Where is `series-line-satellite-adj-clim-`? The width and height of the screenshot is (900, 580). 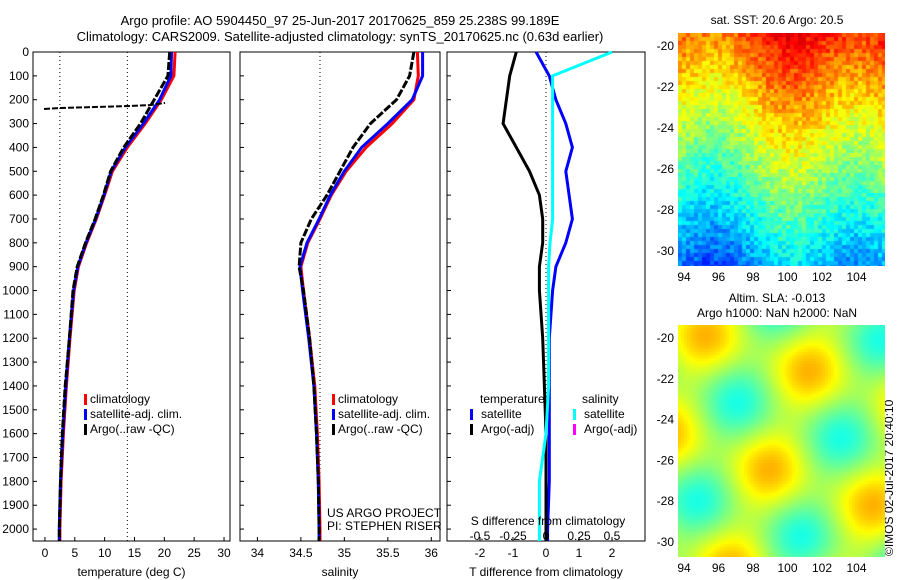
series-line-satellite-adj-clim- is located at coordinates (115, 296).